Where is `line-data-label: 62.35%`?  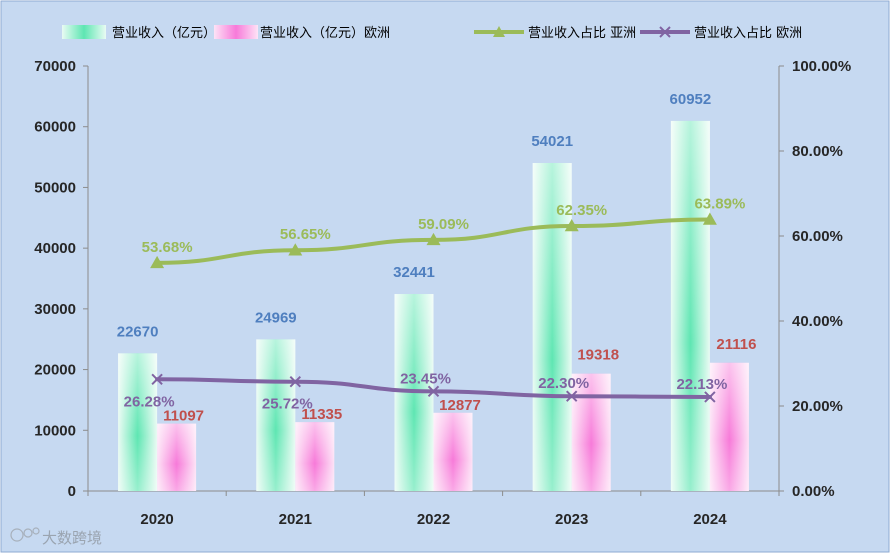 line-data-label: 62.35% is located at coordinates (581, 210).